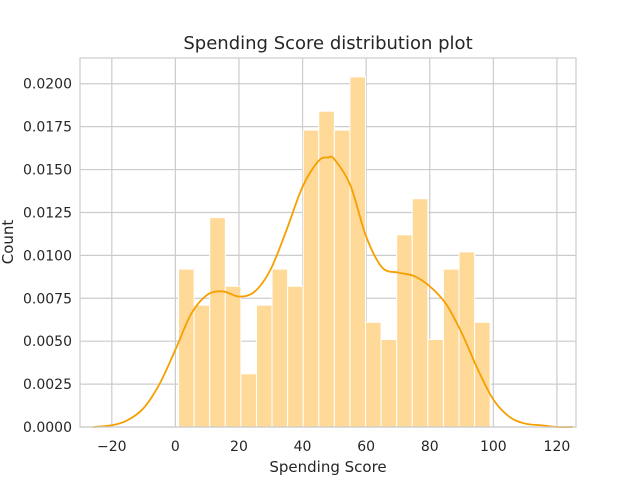 The height and width of the screenshot is (480, 640). I want to click on x-tick-label: 80, so click(430, 447).